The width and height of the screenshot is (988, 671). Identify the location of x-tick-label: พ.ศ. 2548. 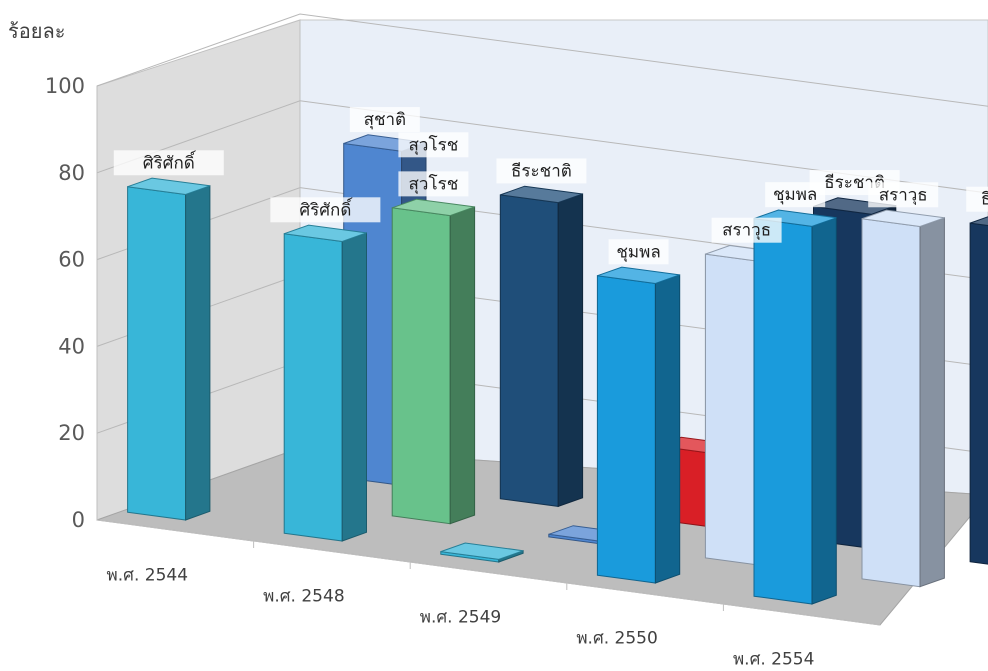
(303, 597).